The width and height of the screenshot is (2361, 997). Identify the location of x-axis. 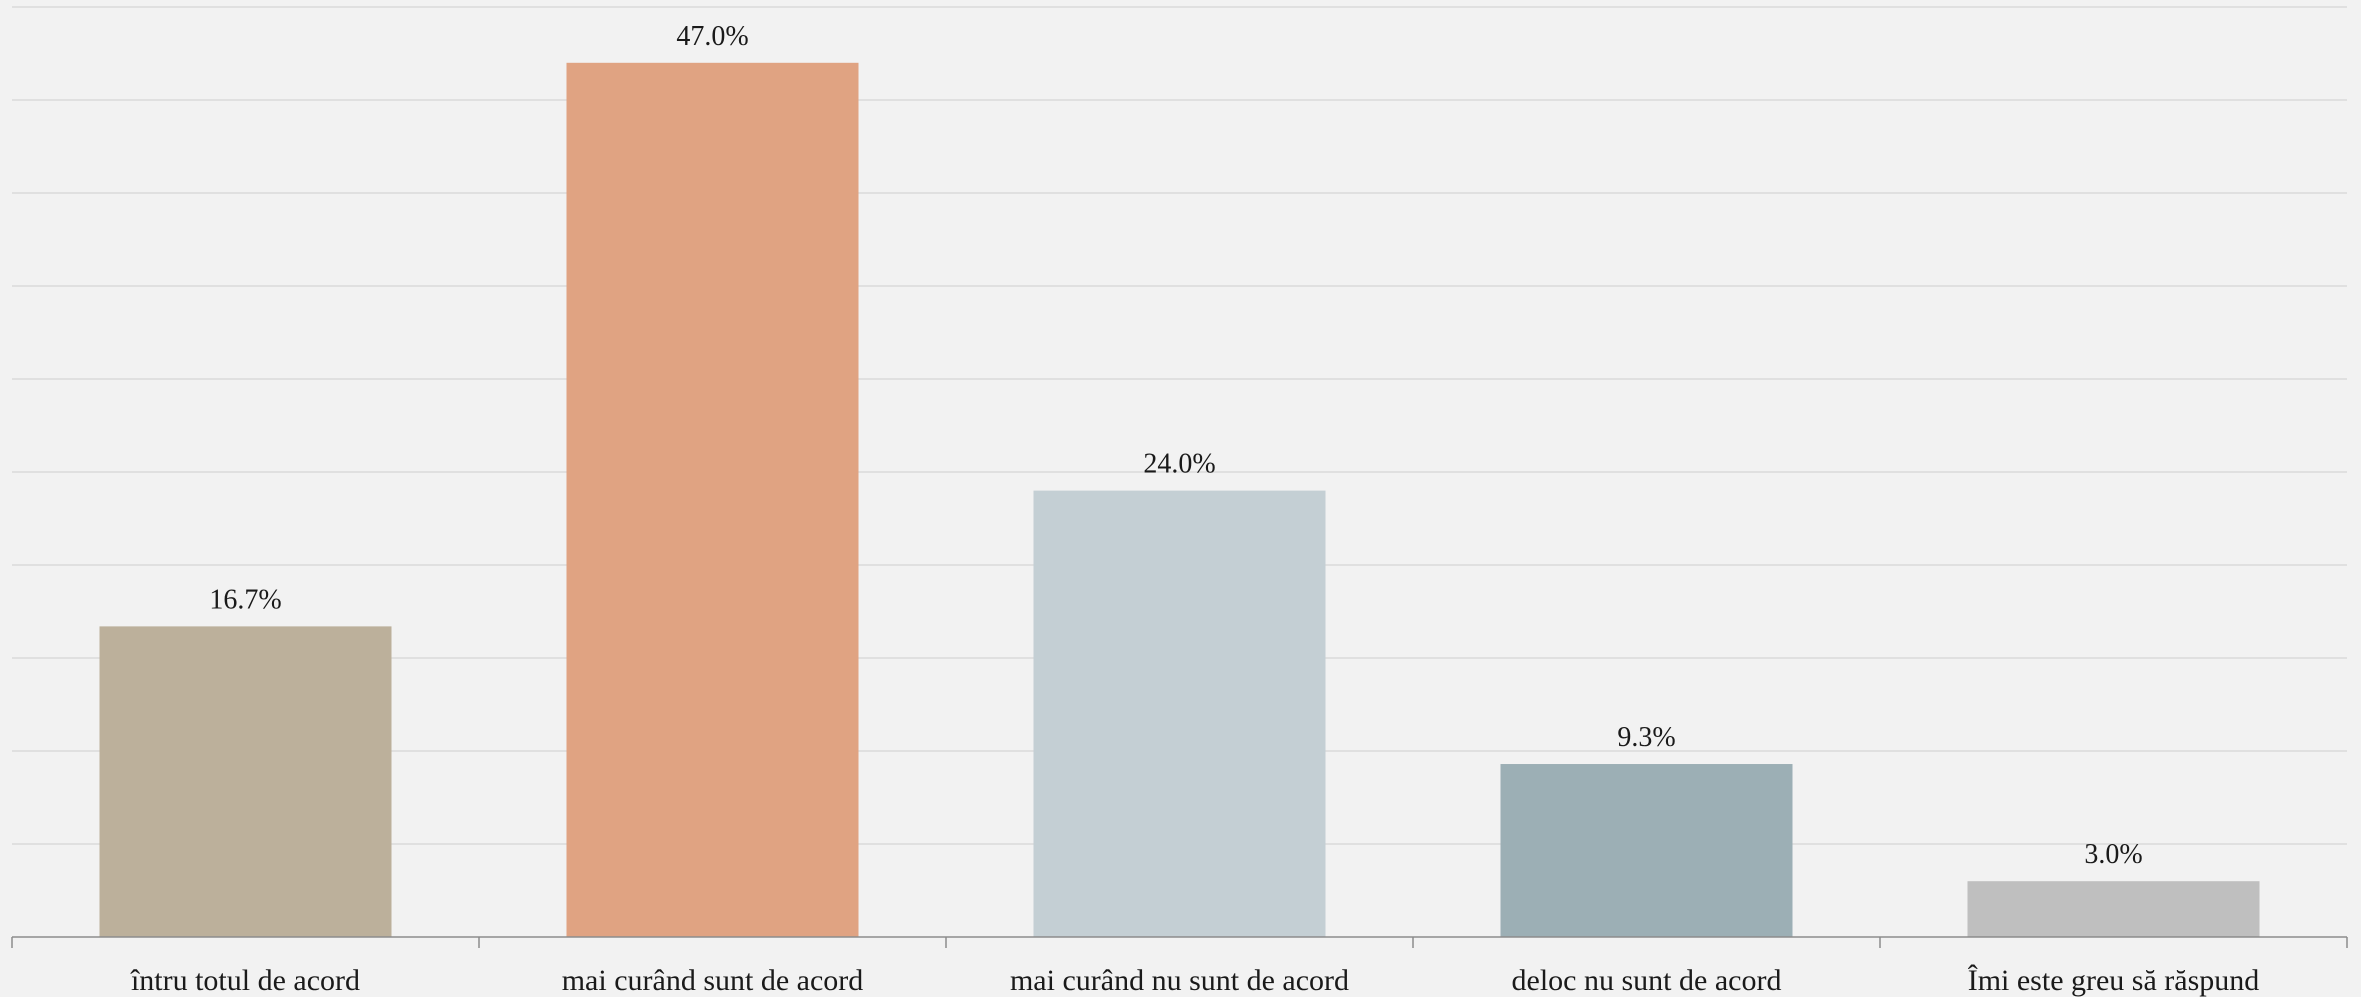
(1179, 942).